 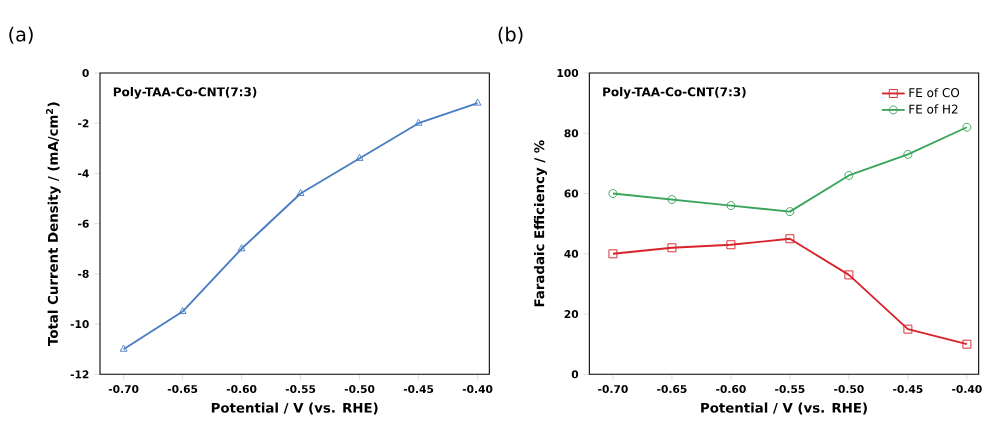 I want to click on legend-label: FE of H2, so click(x=933, y=109).